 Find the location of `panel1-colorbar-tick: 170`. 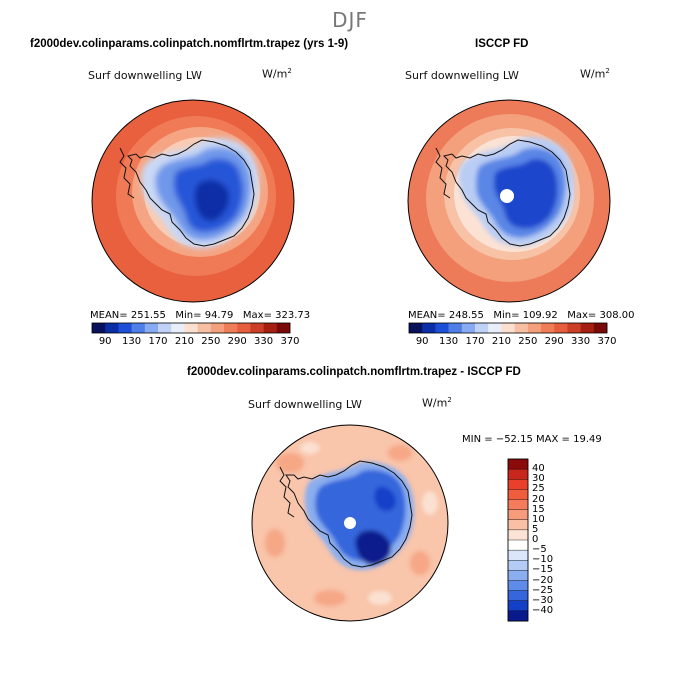

panel1-colorbar-tick: 170 is located at coordinates (158, 341).